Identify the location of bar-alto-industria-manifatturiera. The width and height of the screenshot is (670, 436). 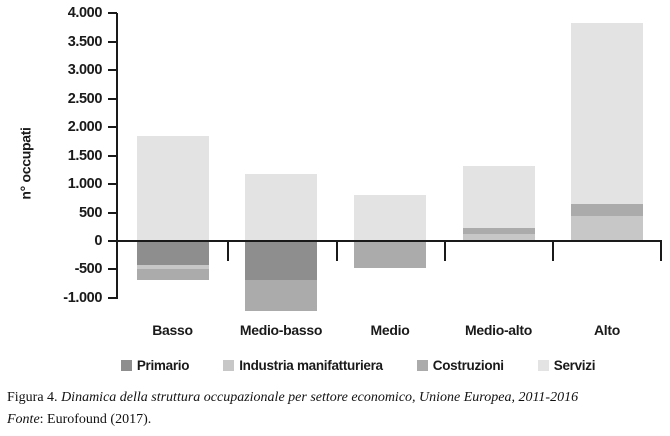
(607, 228).